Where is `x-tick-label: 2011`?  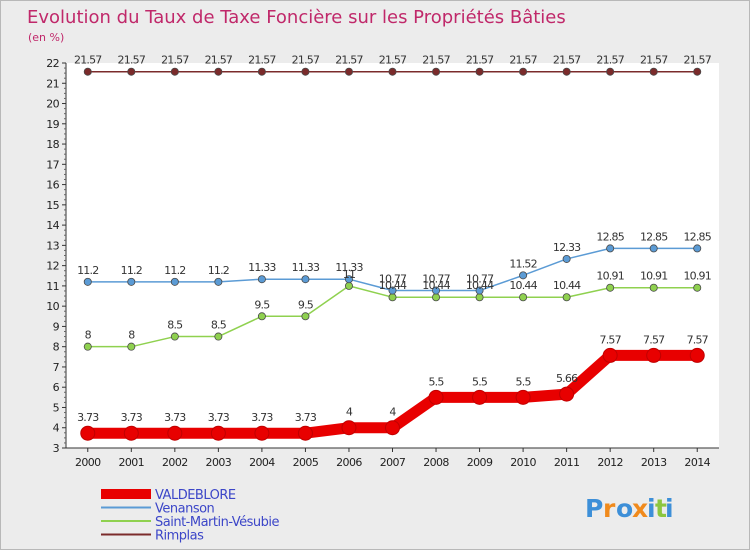 x-tick-label: 2011 is located at coordinates (567, 462).